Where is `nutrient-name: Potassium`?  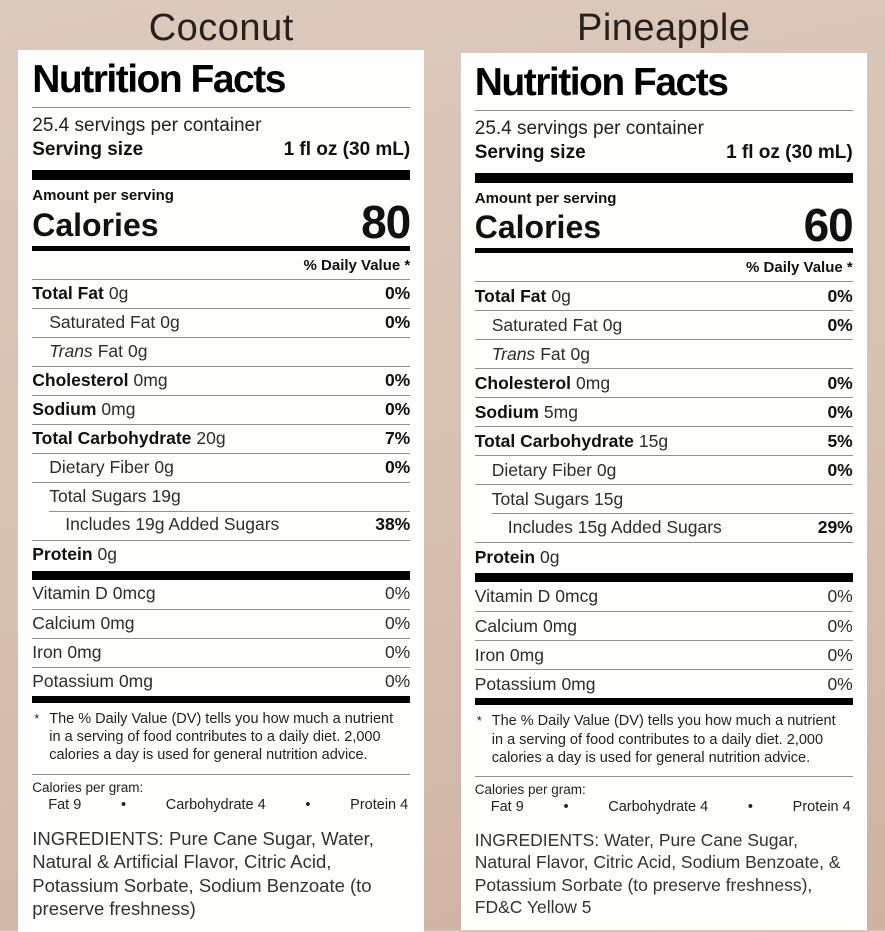 nutrient-name: Potassium is located at coordinates (516, 684).